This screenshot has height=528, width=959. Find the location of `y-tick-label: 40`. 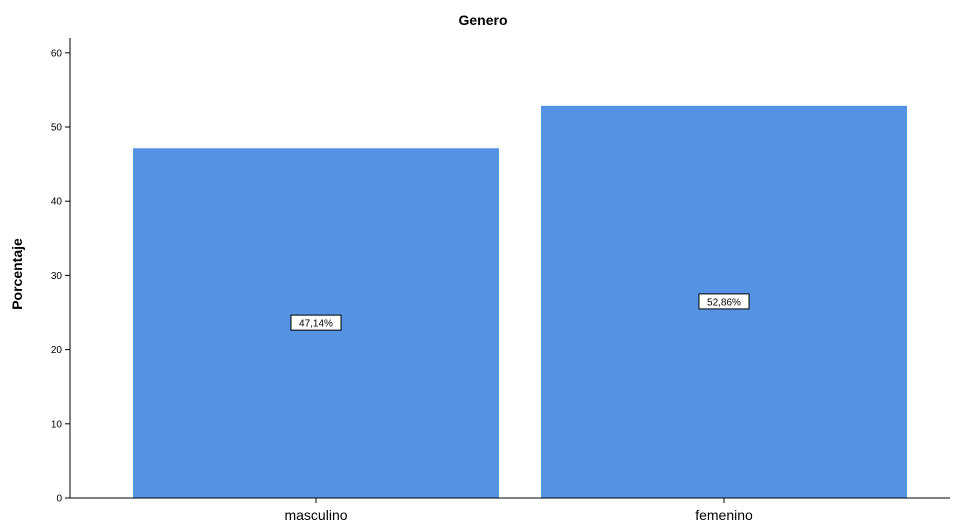

y-tick-label: 40 is located at coordinates (57, 202).